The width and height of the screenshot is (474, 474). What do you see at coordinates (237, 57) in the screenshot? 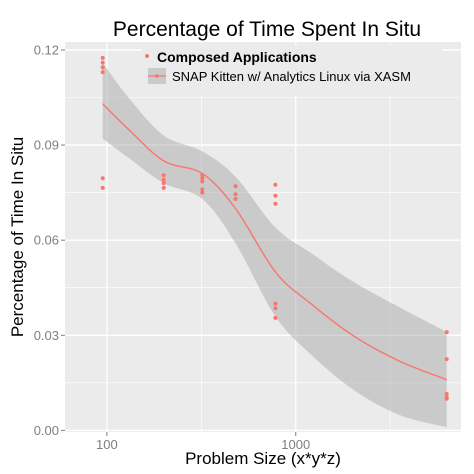
I see `legend-title: Composed Applications` at bounding box center [237, 57].